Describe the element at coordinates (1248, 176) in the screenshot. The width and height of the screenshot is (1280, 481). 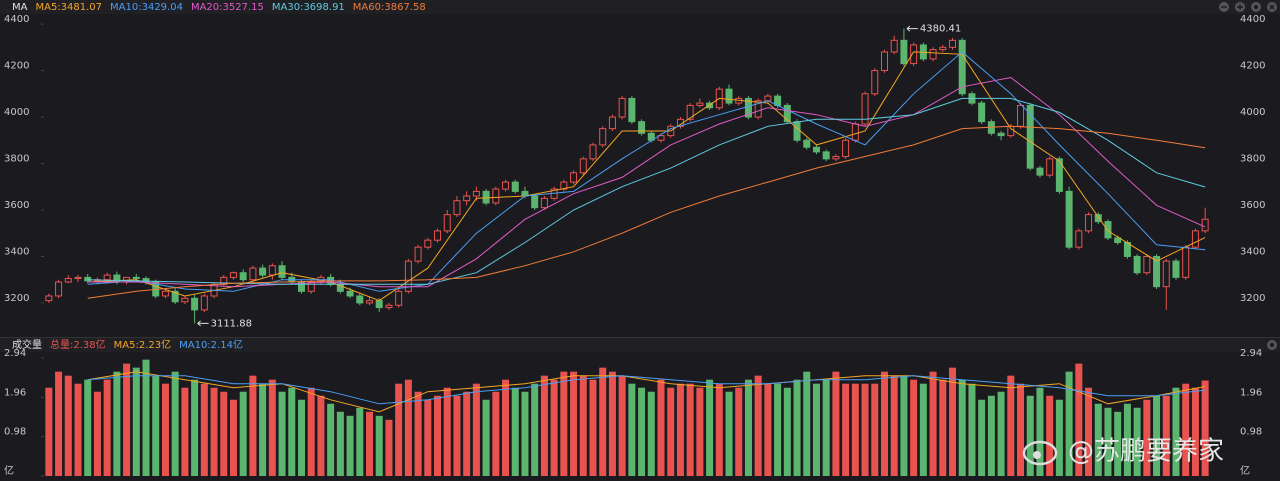
I see `zoom-buttons` at that location.